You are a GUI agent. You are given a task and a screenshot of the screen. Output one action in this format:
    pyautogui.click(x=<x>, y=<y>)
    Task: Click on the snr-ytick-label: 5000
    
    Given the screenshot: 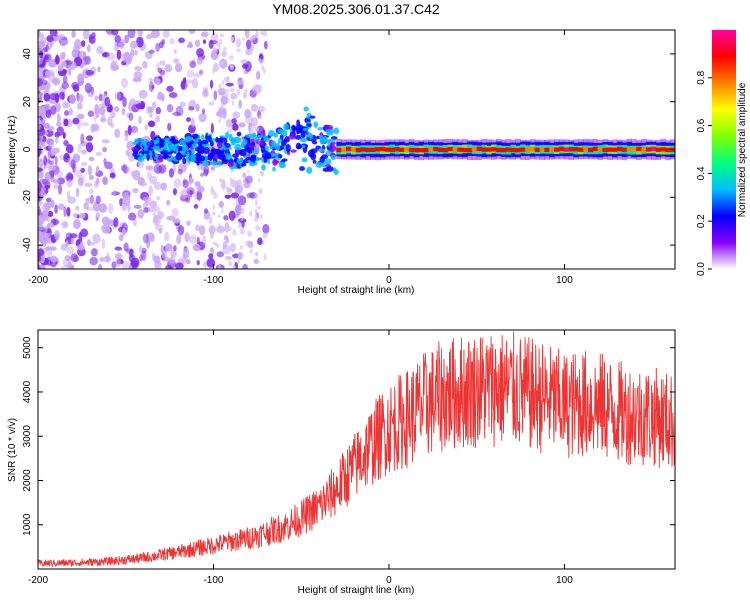 What is the action you would take?
    pyautogui.click(x=27, y=347)
    